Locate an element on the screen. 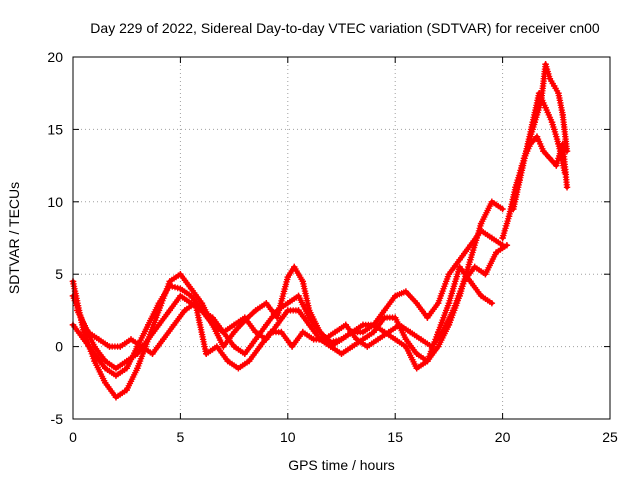 The image size is (640, 485). y-tick-label: 20 is located at coordinates (55, 57).